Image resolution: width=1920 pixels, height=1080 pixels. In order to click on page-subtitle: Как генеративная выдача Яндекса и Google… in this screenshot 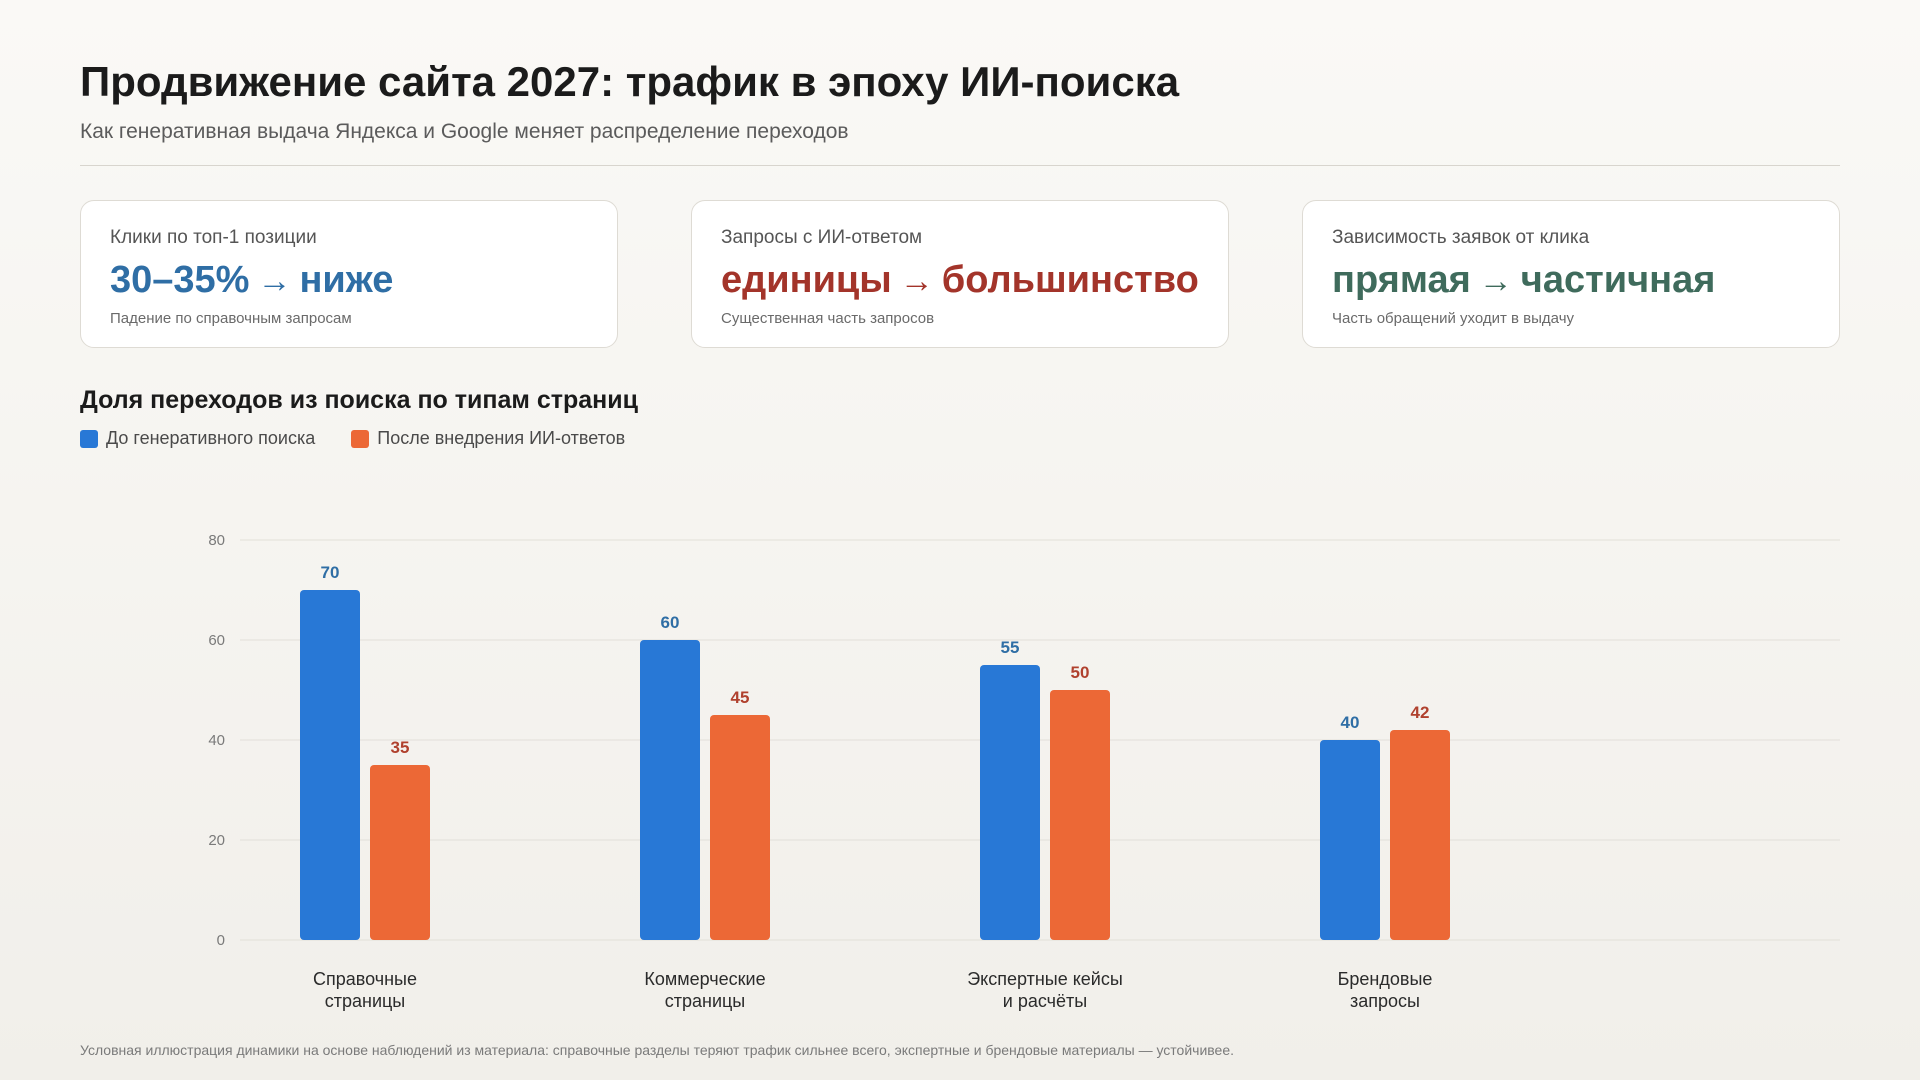, I will do `click(464, 131)`.